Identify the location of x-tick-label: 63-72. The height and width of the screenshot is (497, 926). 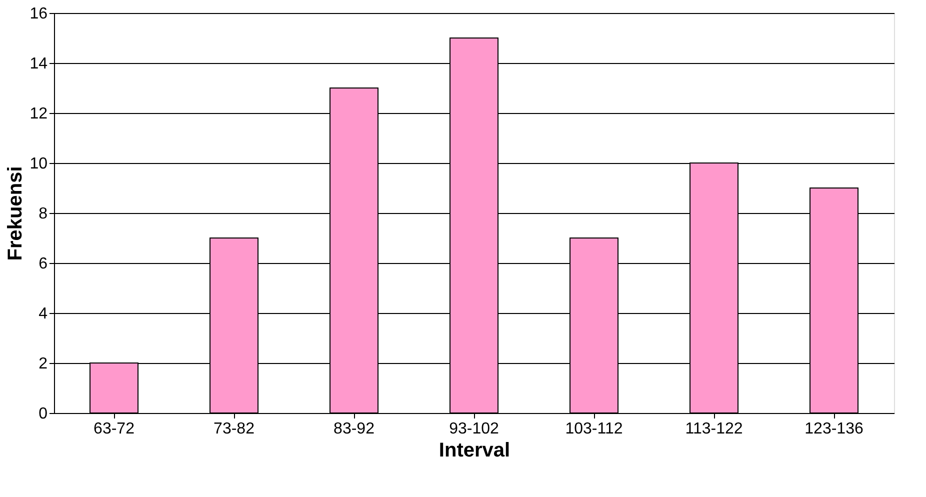
(114, 429).